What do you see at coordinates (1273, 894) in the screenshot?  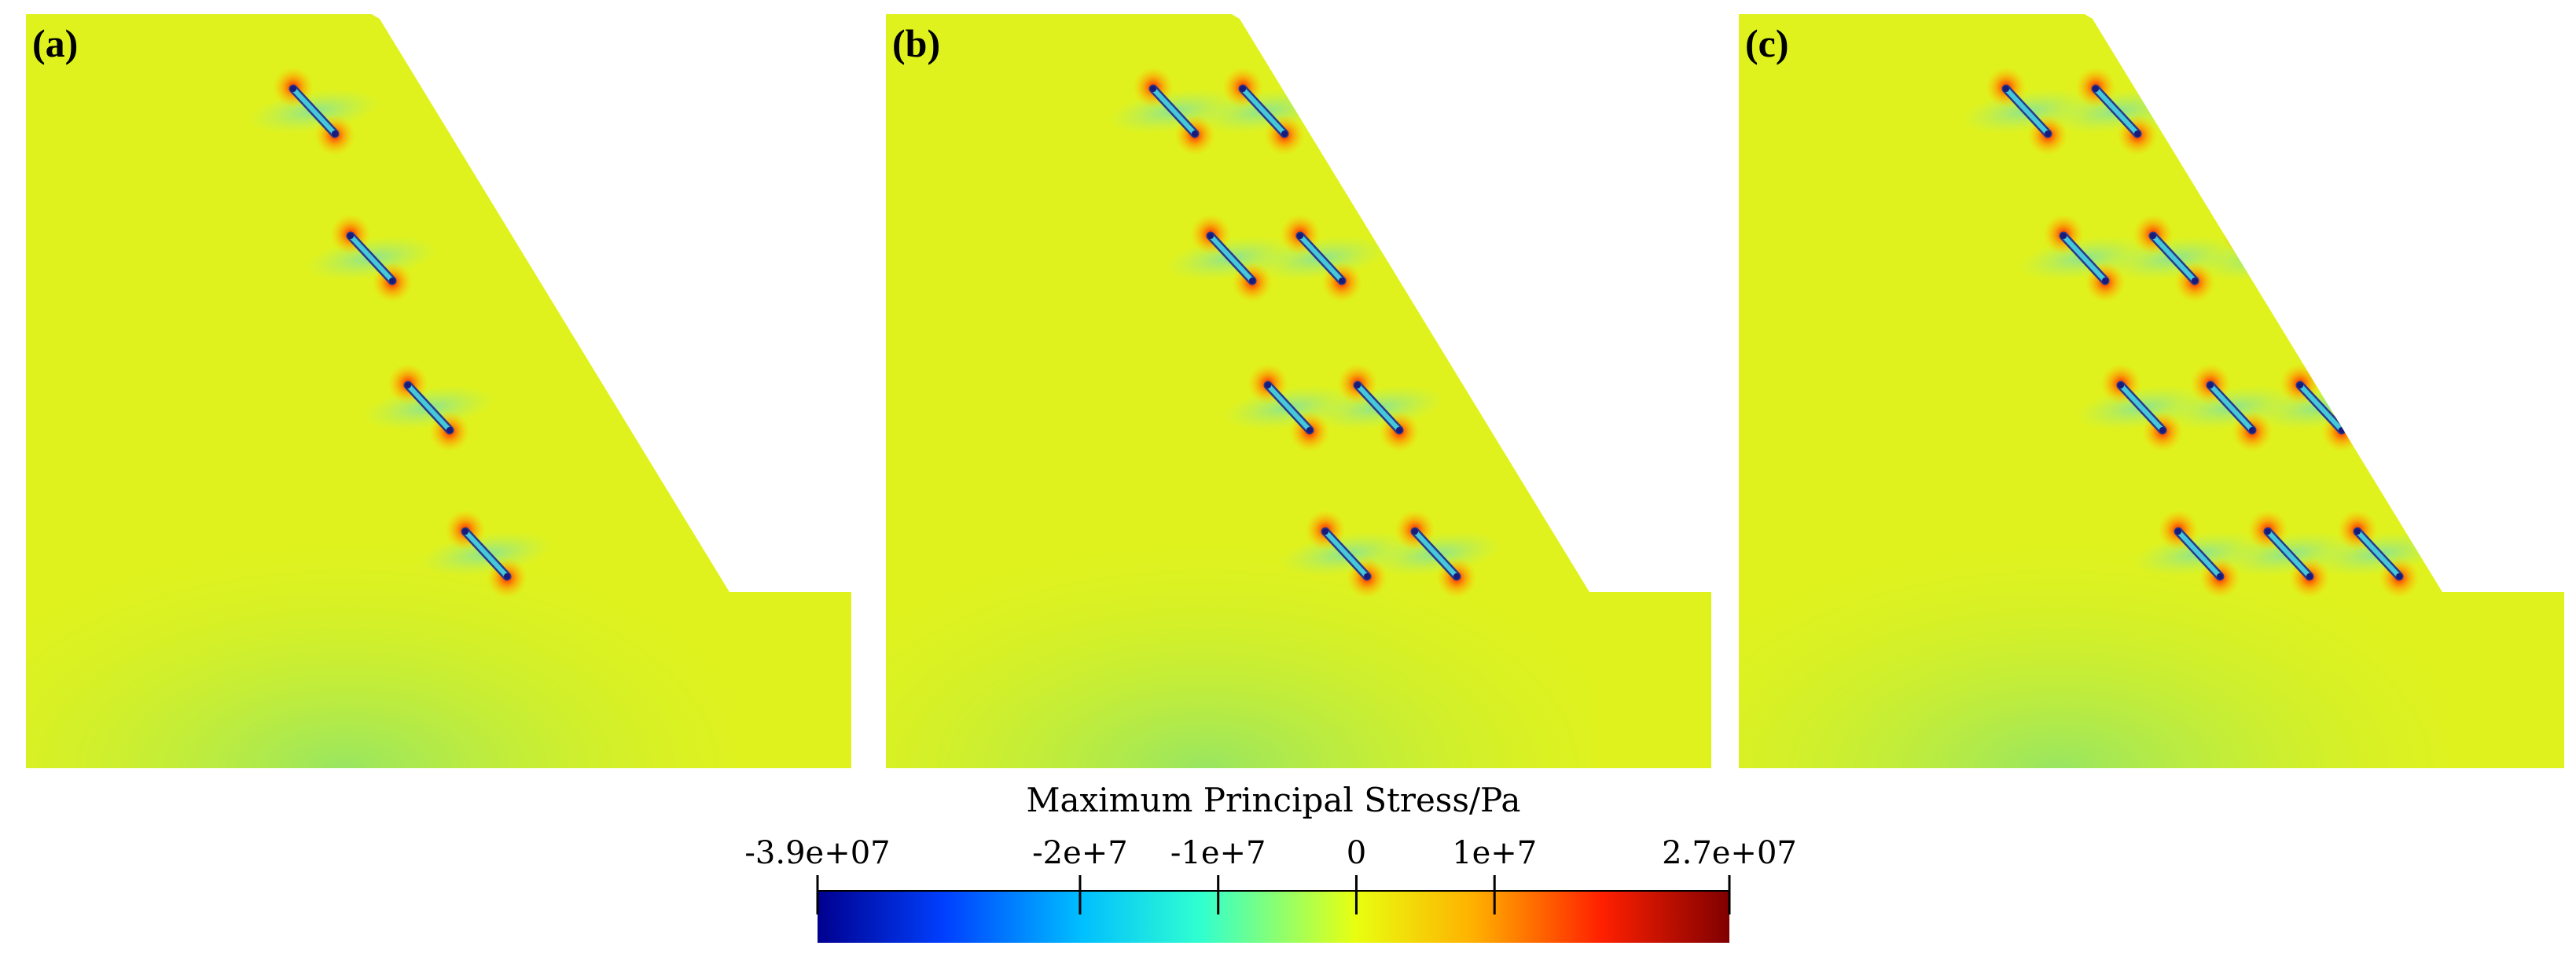 I see `colorbar-ticks` at bounding box center [1273, 894].